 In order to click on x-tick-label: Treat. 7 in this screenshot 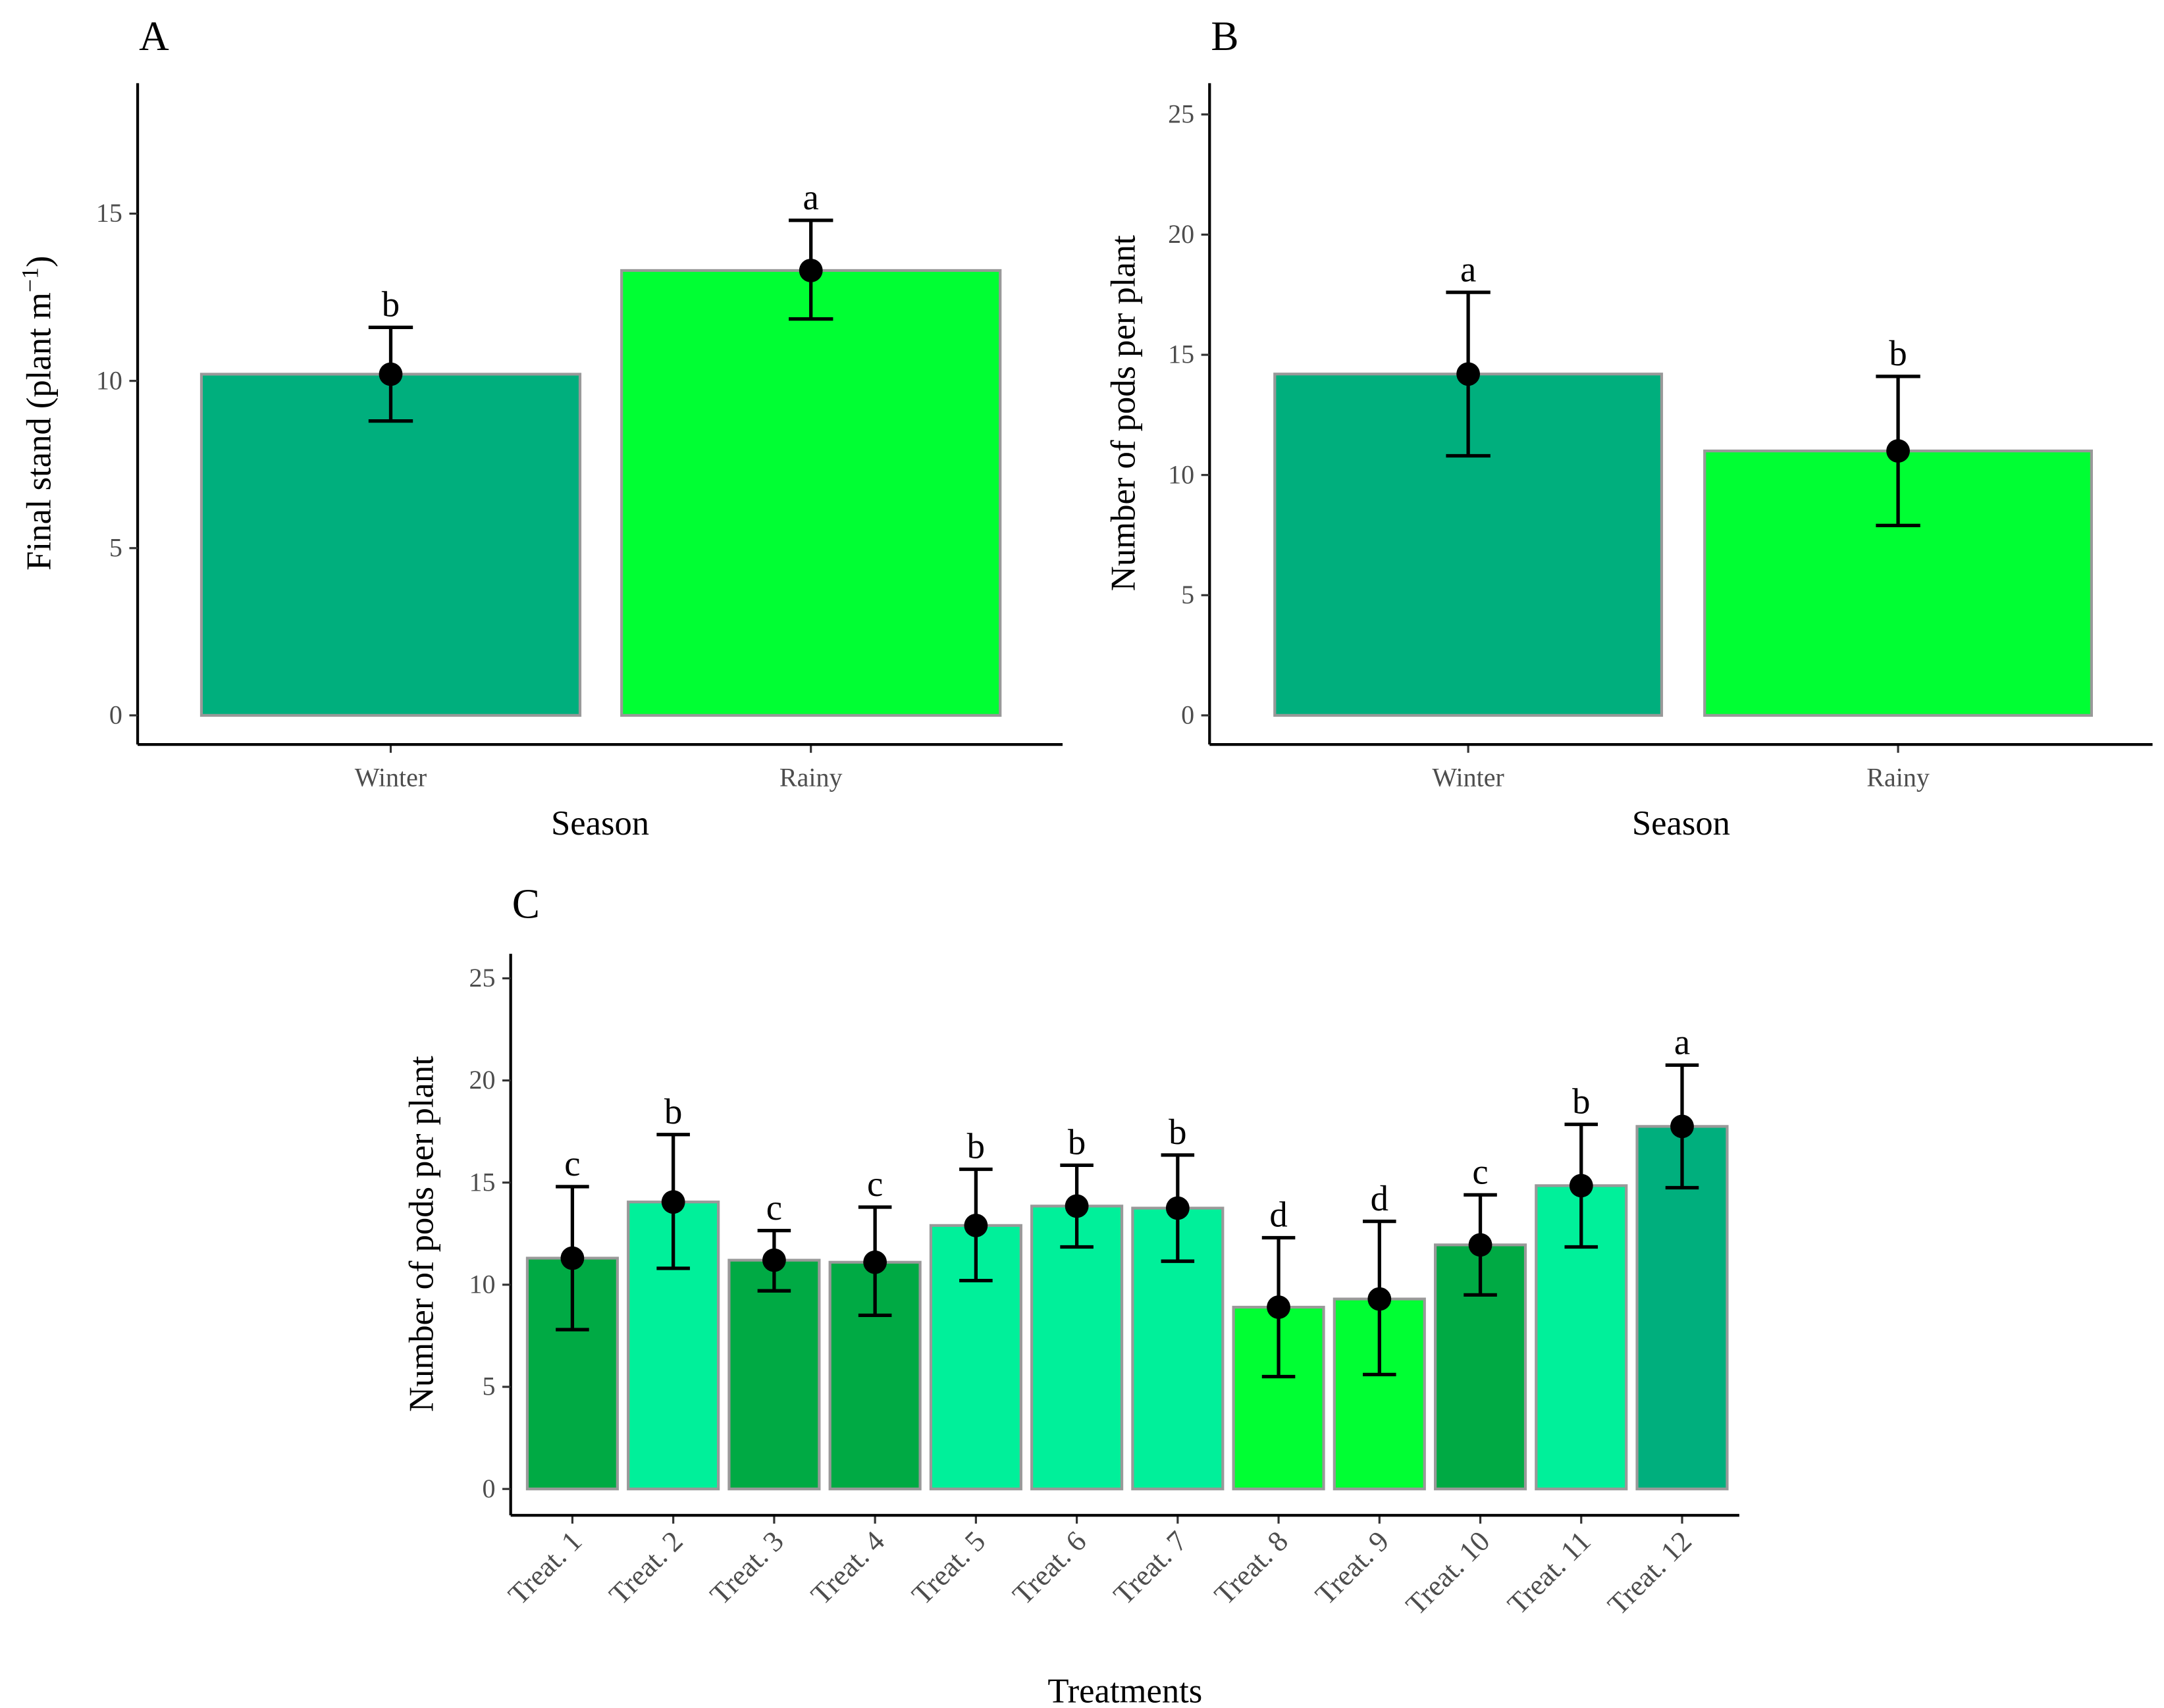, I will do `click(1150, 1568)`.